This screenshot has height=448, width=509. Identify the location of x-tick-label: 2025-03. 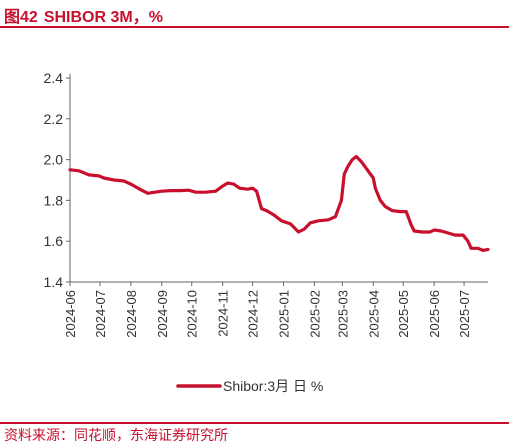
(342, 314).